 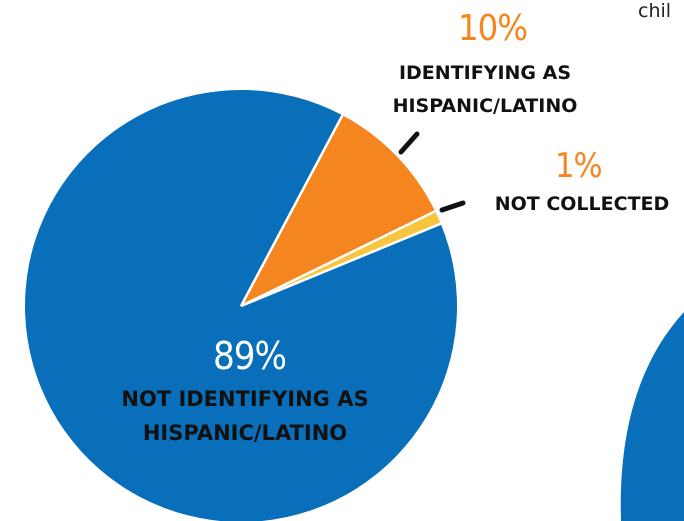 What do you see at coordinates (493, 28) in the screenshot?
I see `slice-value-label-identifying: 10%` at bounding box center [493, 28].